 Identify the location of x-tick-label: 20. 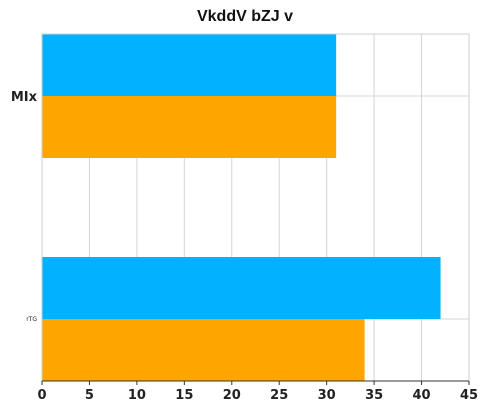
(232, 395).